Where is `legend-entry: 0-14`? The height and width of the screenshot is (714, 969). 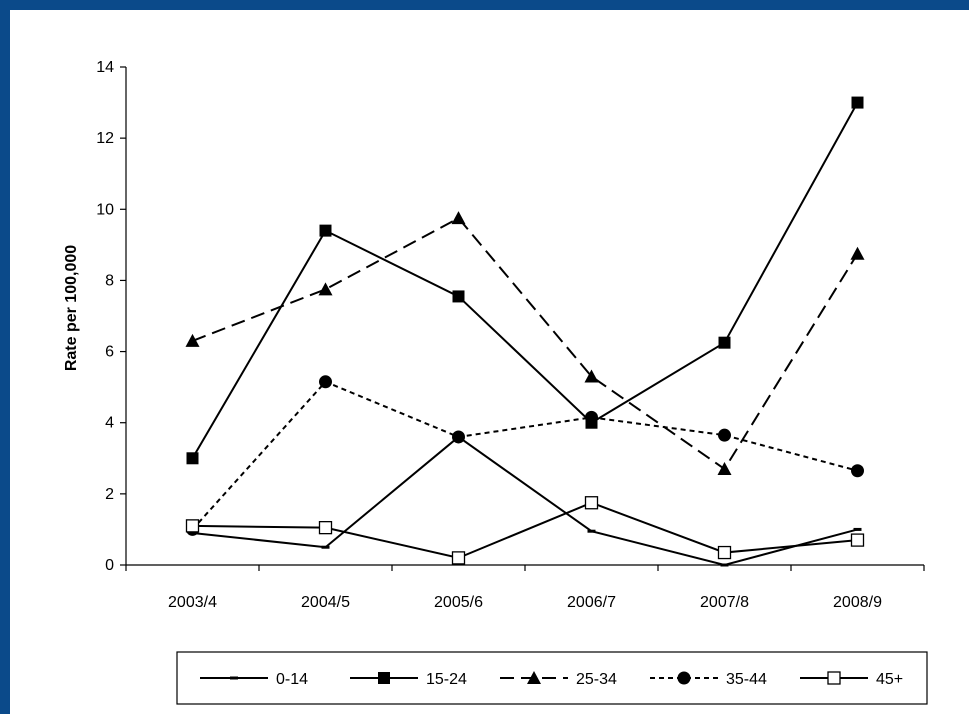 legend-entry: 0-14 is located at coordinates (254, 679).